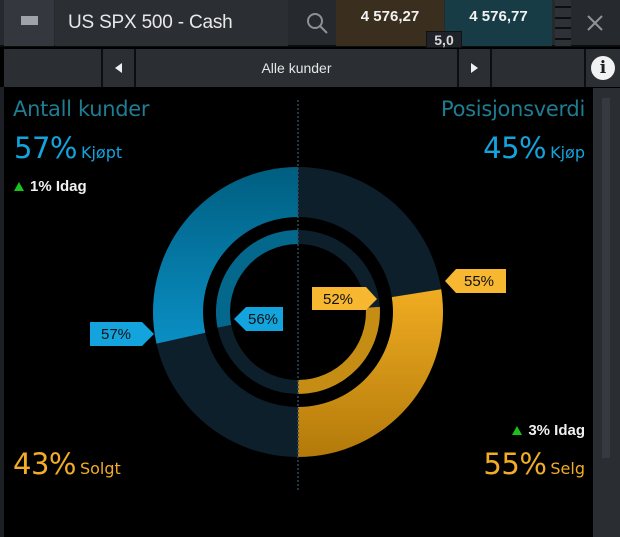  I want to click on previous-filter-button, so click(118, 68).